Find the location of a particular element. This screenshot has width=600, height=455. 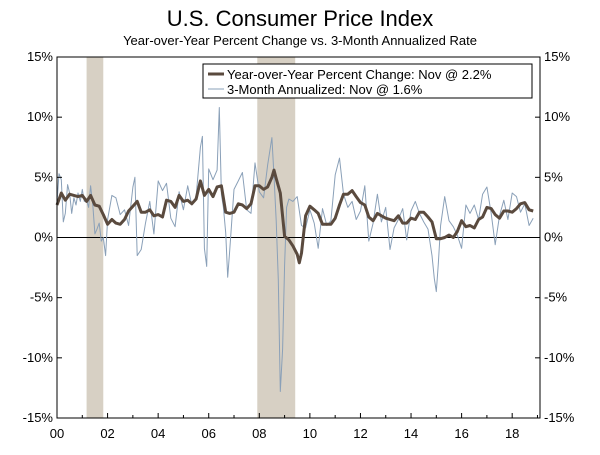

chart-title: U.S. Consumer Price Index is located at coordinates (300, 18).